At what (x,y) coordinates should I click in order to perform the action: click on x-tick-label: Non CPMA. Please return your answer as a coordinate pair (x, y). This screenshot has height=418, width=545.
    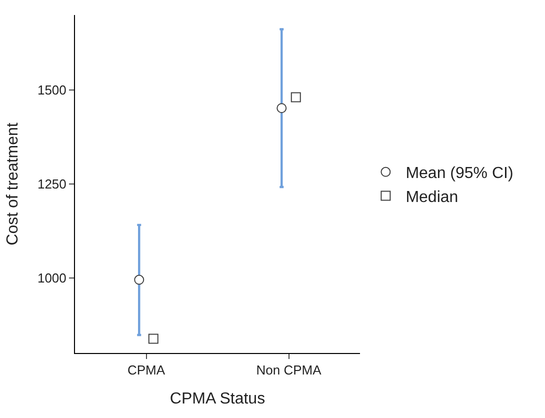
    Looking at the image, I should click on (289, 370).